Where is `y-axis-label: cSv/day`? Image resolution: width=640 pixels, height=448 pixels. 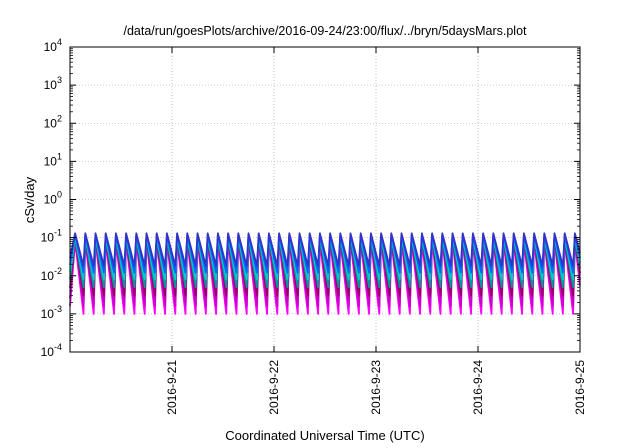
y-axis-label: cSv/day is located at coordinates (29, 199).